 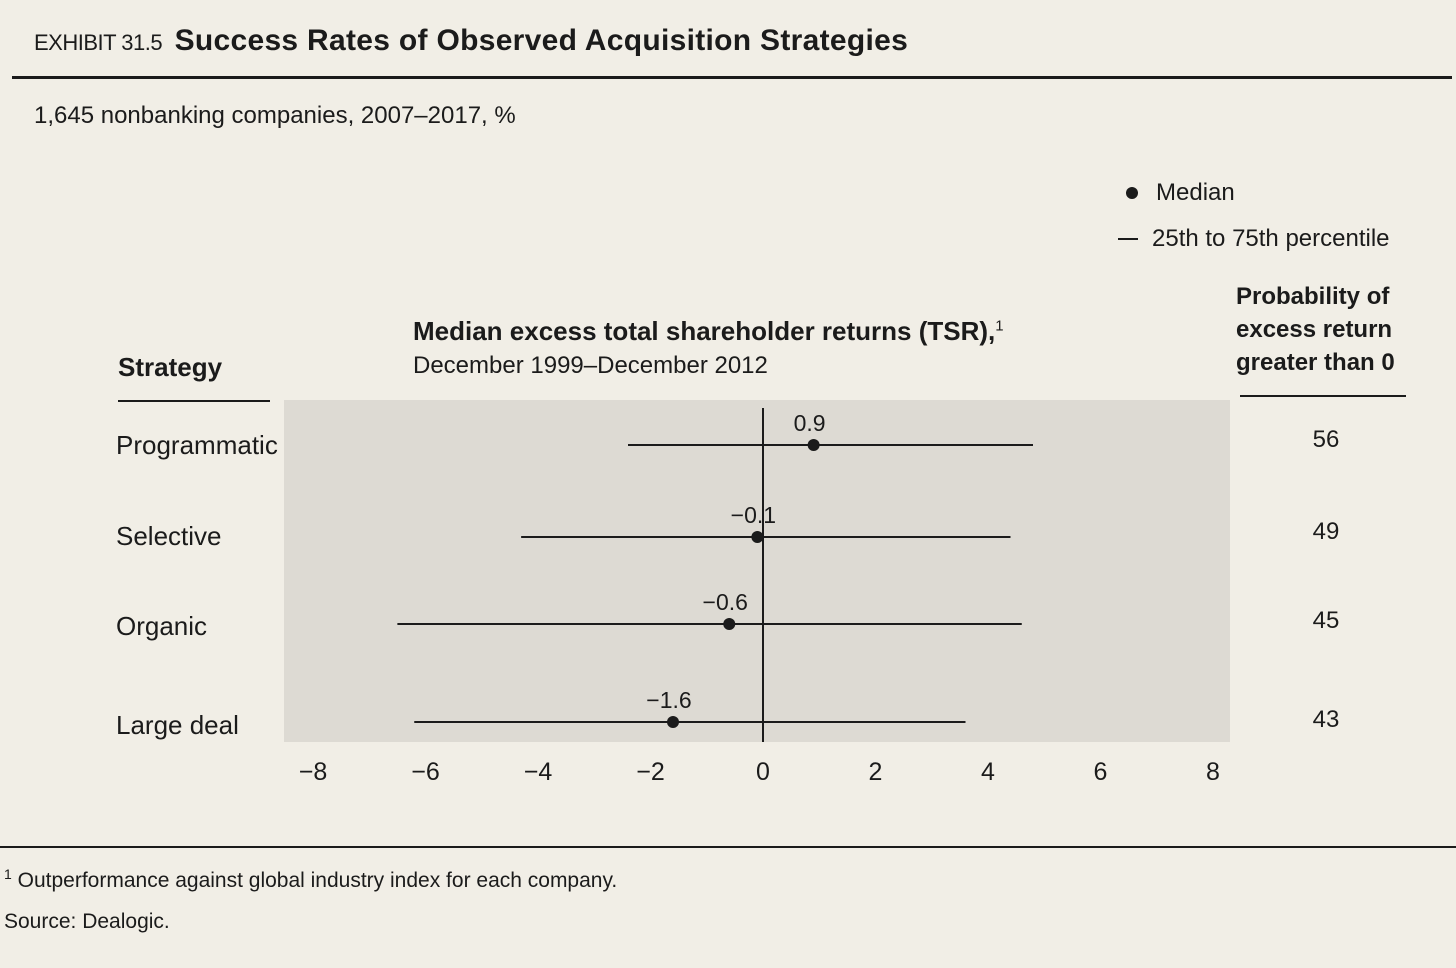 I want to click on median-label-organic: −0.6, so click(x=725, y=602).